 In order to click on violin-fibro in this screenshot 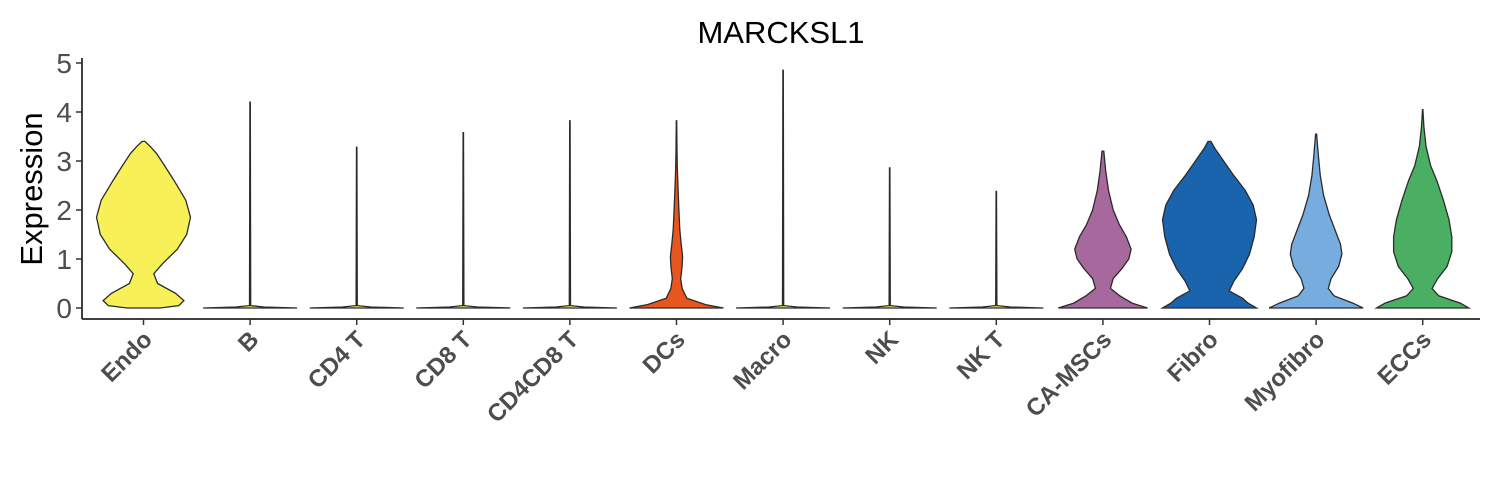, I will do `click(1209, 224)`.